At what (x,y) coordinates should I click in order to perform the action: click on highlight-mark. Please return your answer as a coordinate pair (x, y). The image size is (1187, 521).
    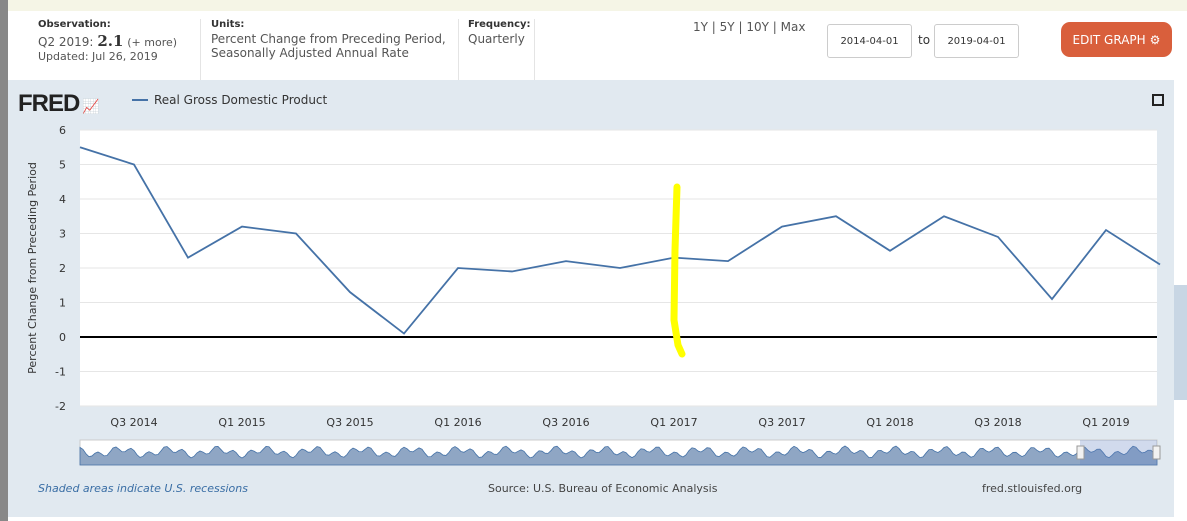
    Looking at the image, I should click on (678, 270).